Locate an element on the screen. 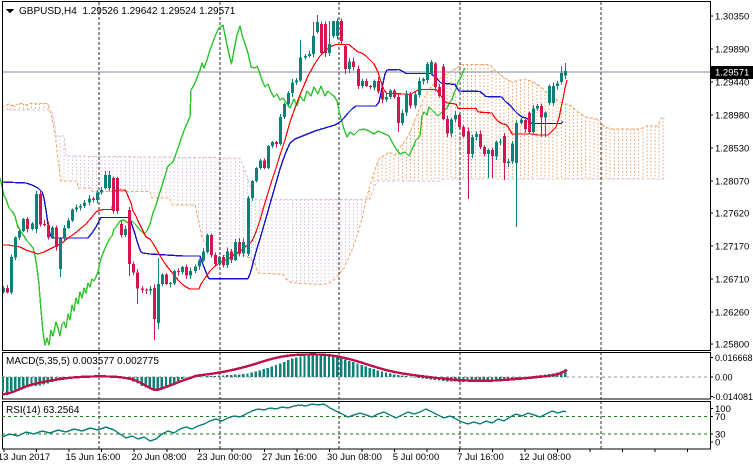  svg-text: 1.27170 is located at coordinates (732, 247).